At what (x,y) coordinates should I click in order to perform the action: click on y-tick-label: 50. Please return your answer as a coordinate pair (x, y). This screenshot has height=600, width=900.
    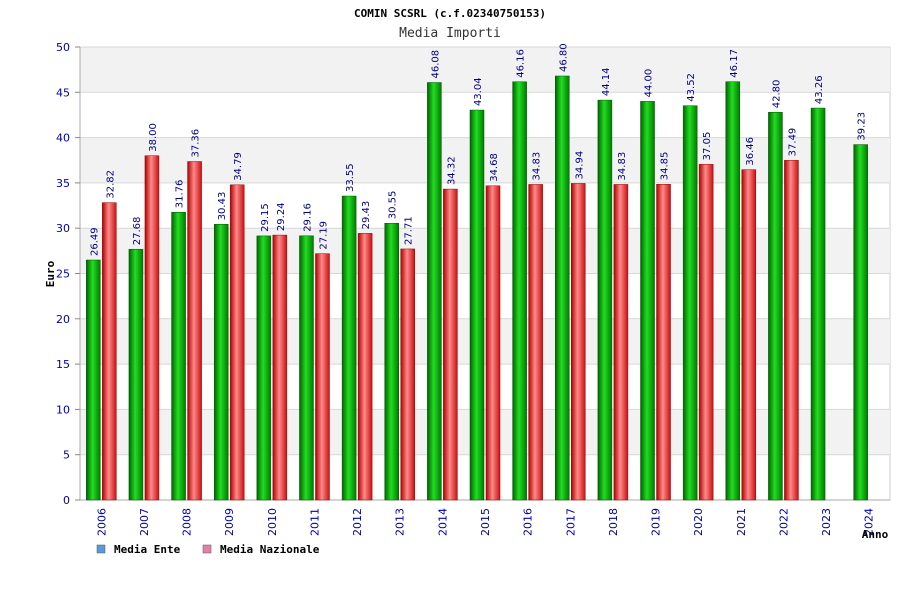
    Looking at the image, I should click on (63, 47).